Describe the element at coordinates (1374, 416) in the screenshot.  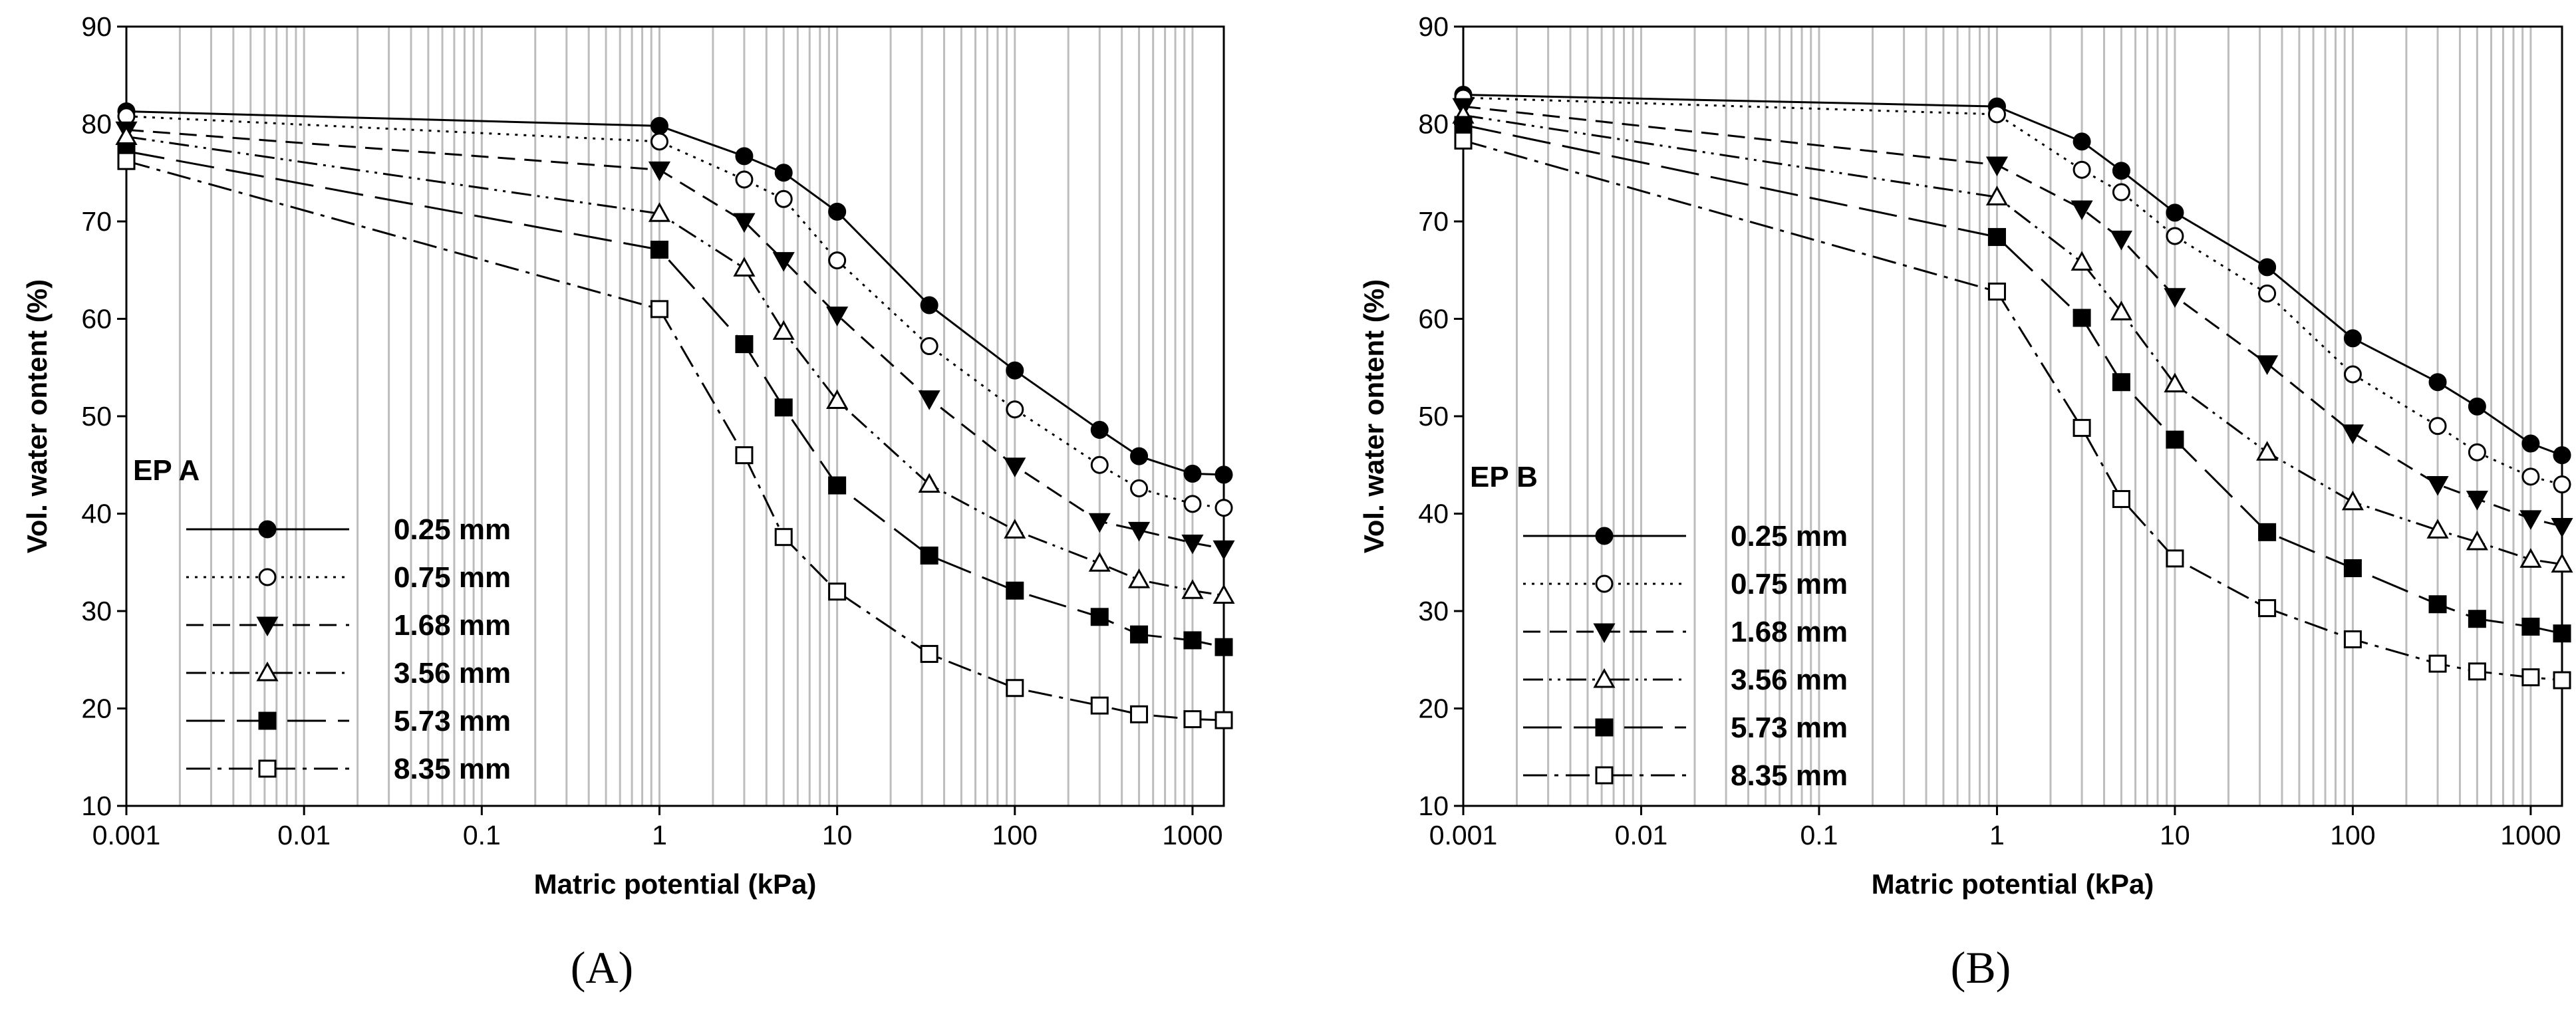
I see `y-axis-title: Vol. water ontent (%)` at that location.